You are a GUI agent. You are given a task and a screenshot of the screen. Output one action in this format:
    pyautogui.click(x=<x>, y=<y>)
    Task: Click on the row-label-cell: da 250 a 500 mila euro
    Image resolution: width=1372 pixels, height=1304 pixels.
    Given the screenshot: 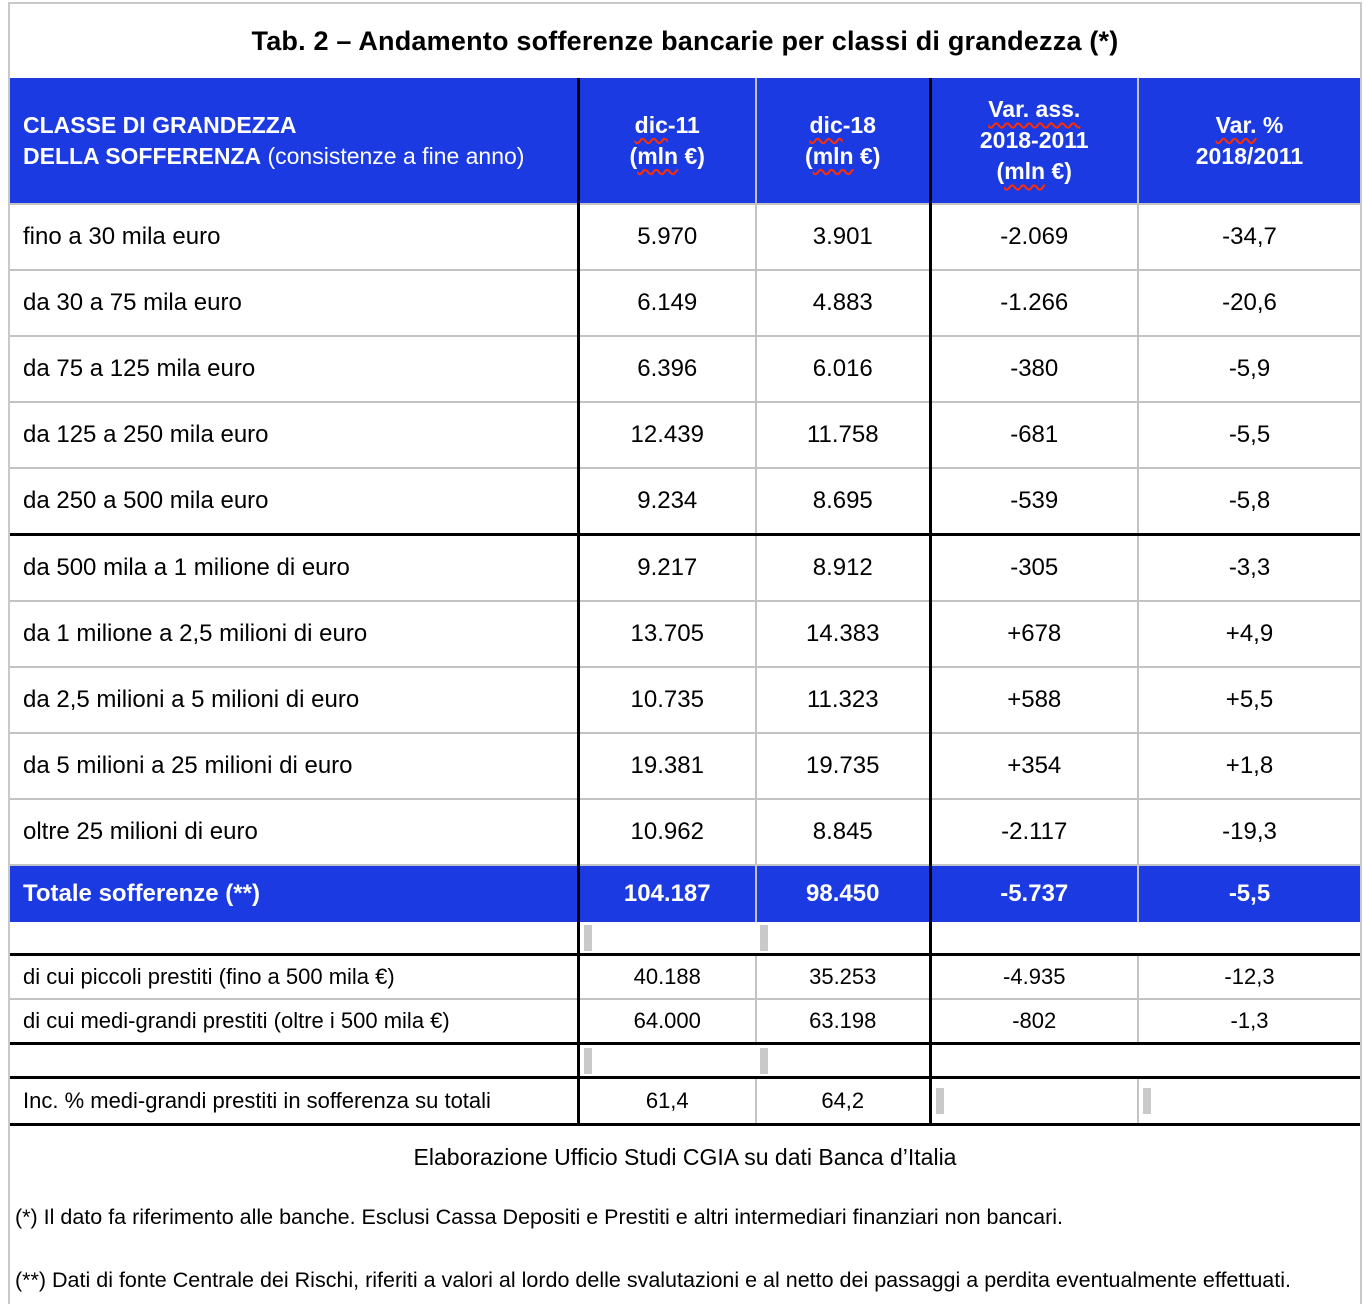 What is the action you would take?
    pyautogui.click(x=295, y=502)
    